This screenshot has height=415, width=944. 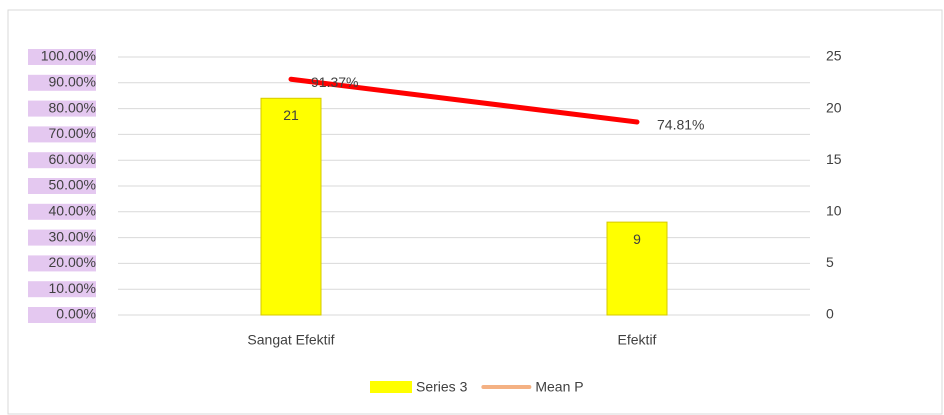 What do you see at coordinates (464, 100) in the screenshot?
I see `line` at bounding box center [464, 100].